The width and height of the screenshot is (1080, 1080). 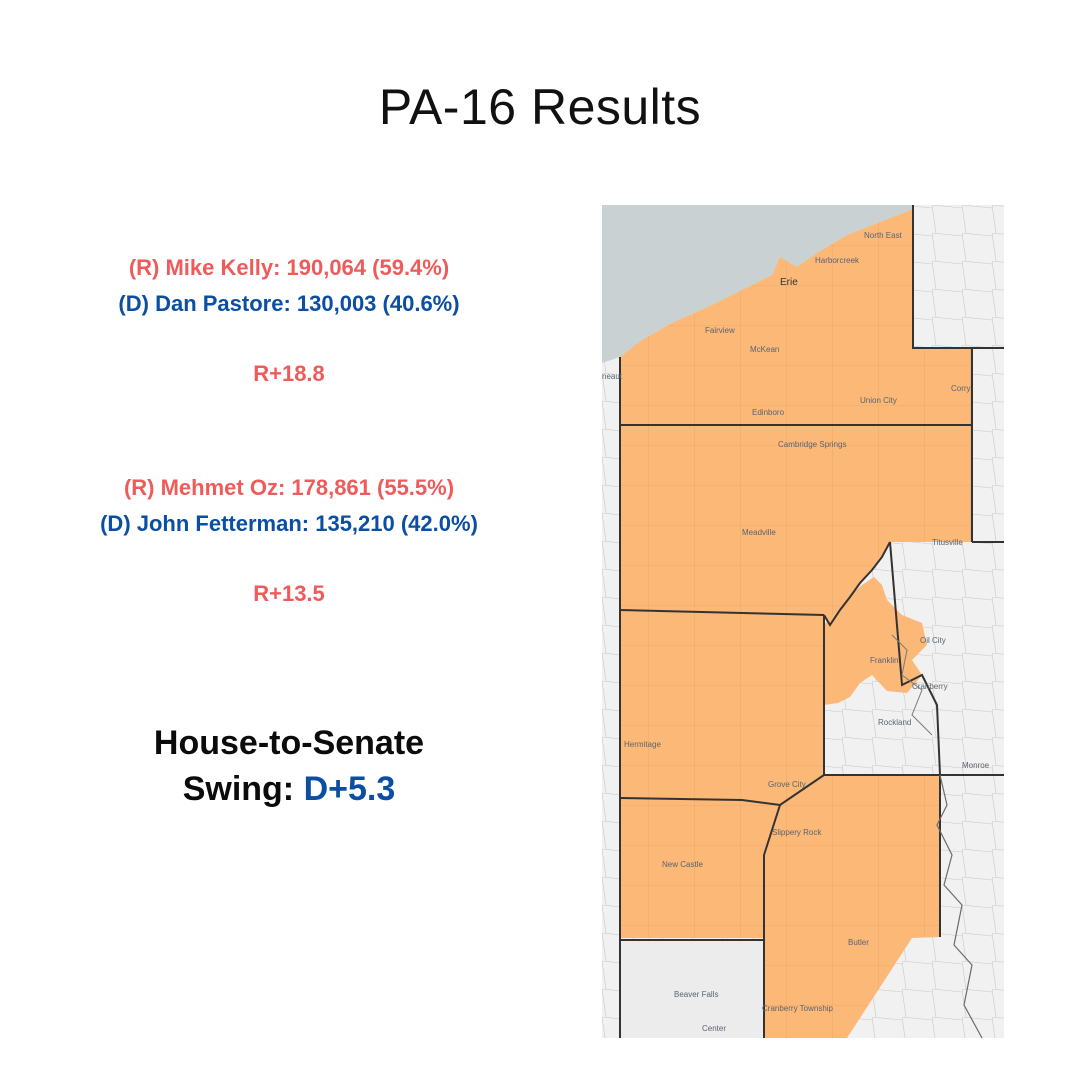 I want to click on label-center: Center, so click(x=714, y=1028).